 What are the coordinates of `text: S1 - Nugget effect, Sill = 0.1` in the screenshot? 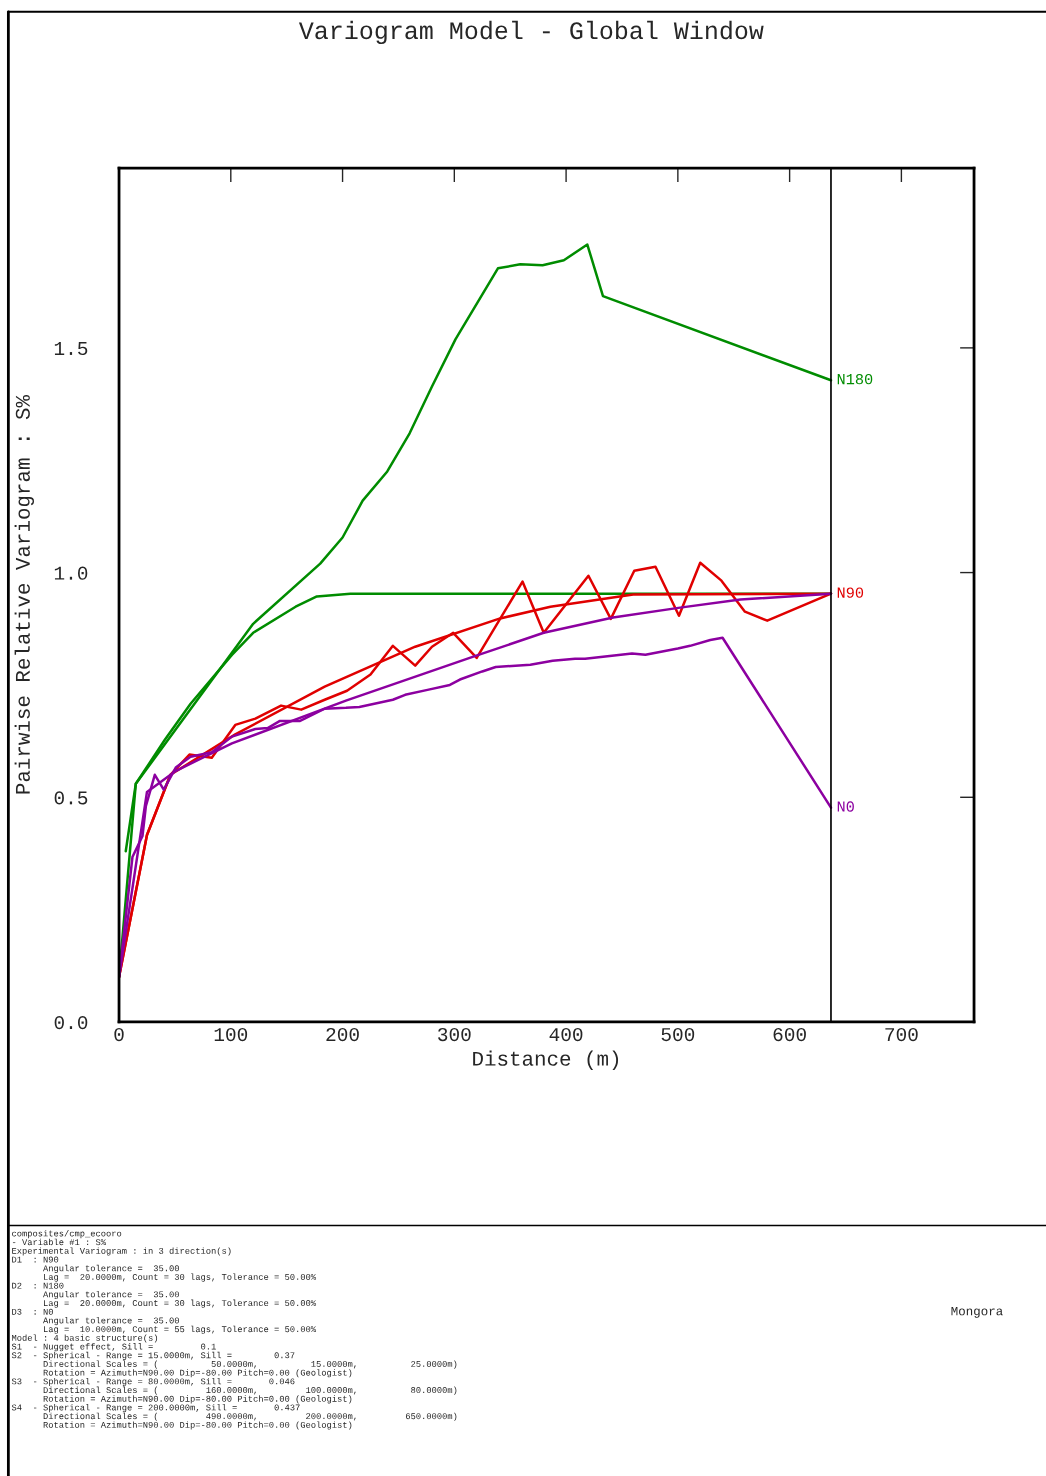 It's located at (113, 1347).